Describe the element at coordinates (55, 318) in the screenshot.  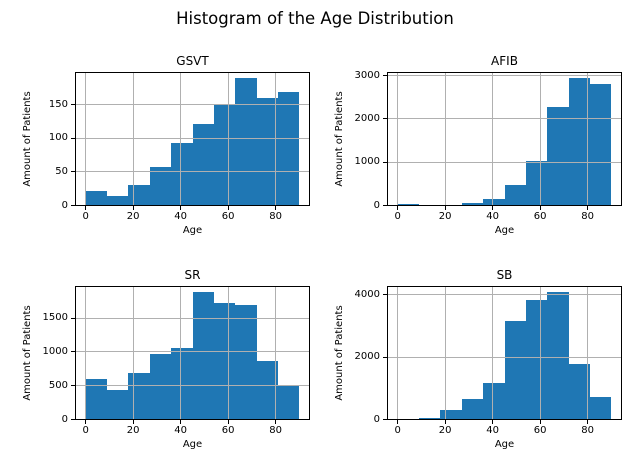
I see `y-tick-label: 1500` at that location.